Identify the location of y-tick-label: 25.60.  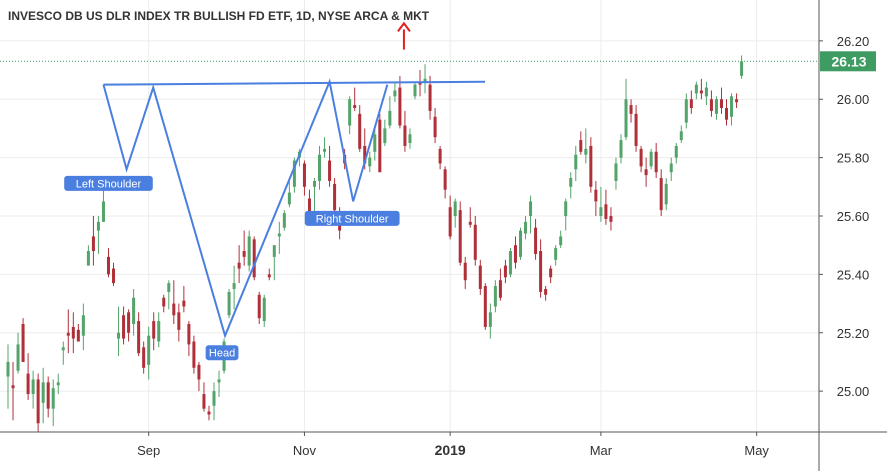
(853, 216).